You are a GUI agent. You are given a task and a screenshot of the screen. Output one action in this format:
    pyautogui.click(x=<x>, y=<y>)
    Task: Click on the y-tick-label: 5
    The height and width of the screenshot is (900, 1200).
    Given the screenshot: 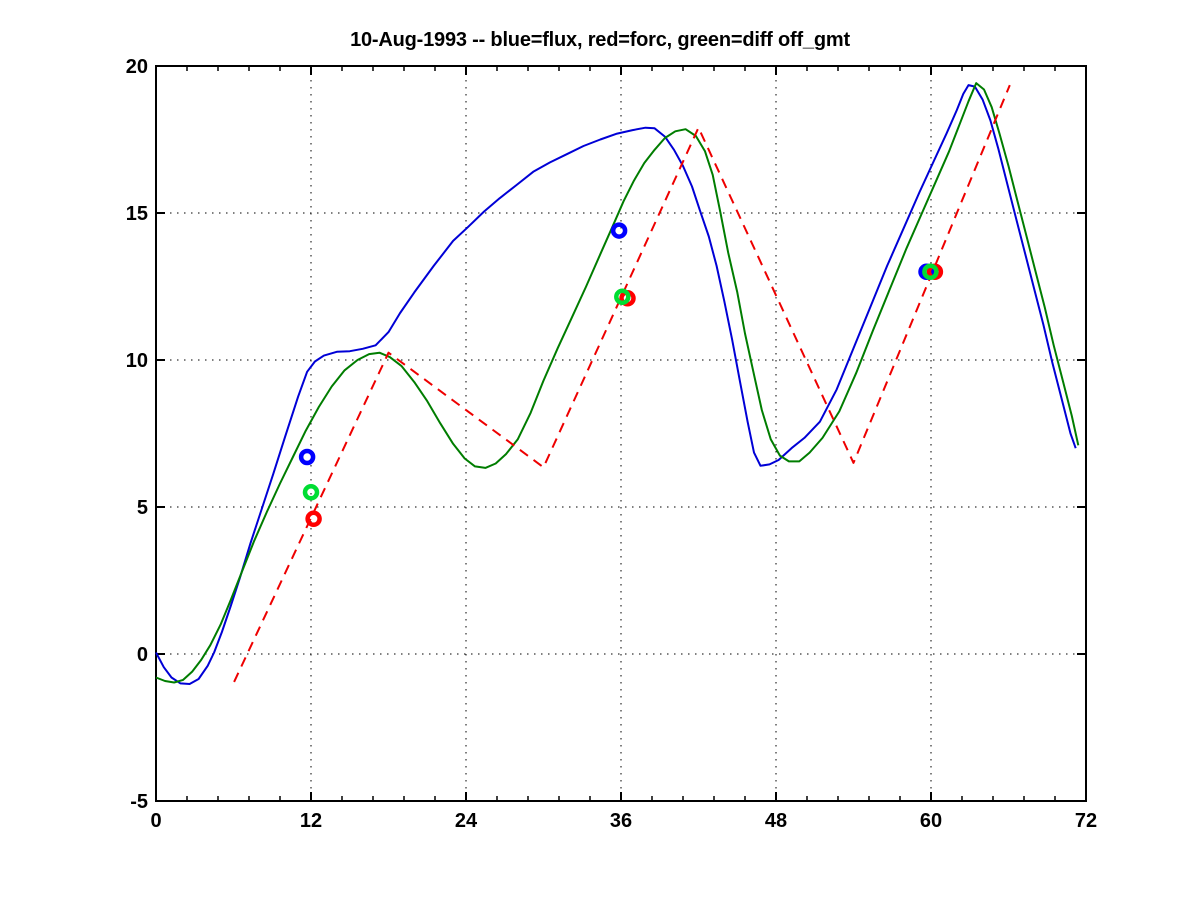 What is the action you would take?
    pyautogui.click(x=142, y=508)
    